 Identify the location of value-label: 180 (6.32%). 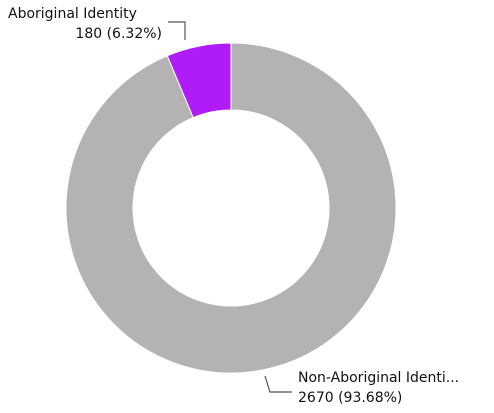
(118, 34).